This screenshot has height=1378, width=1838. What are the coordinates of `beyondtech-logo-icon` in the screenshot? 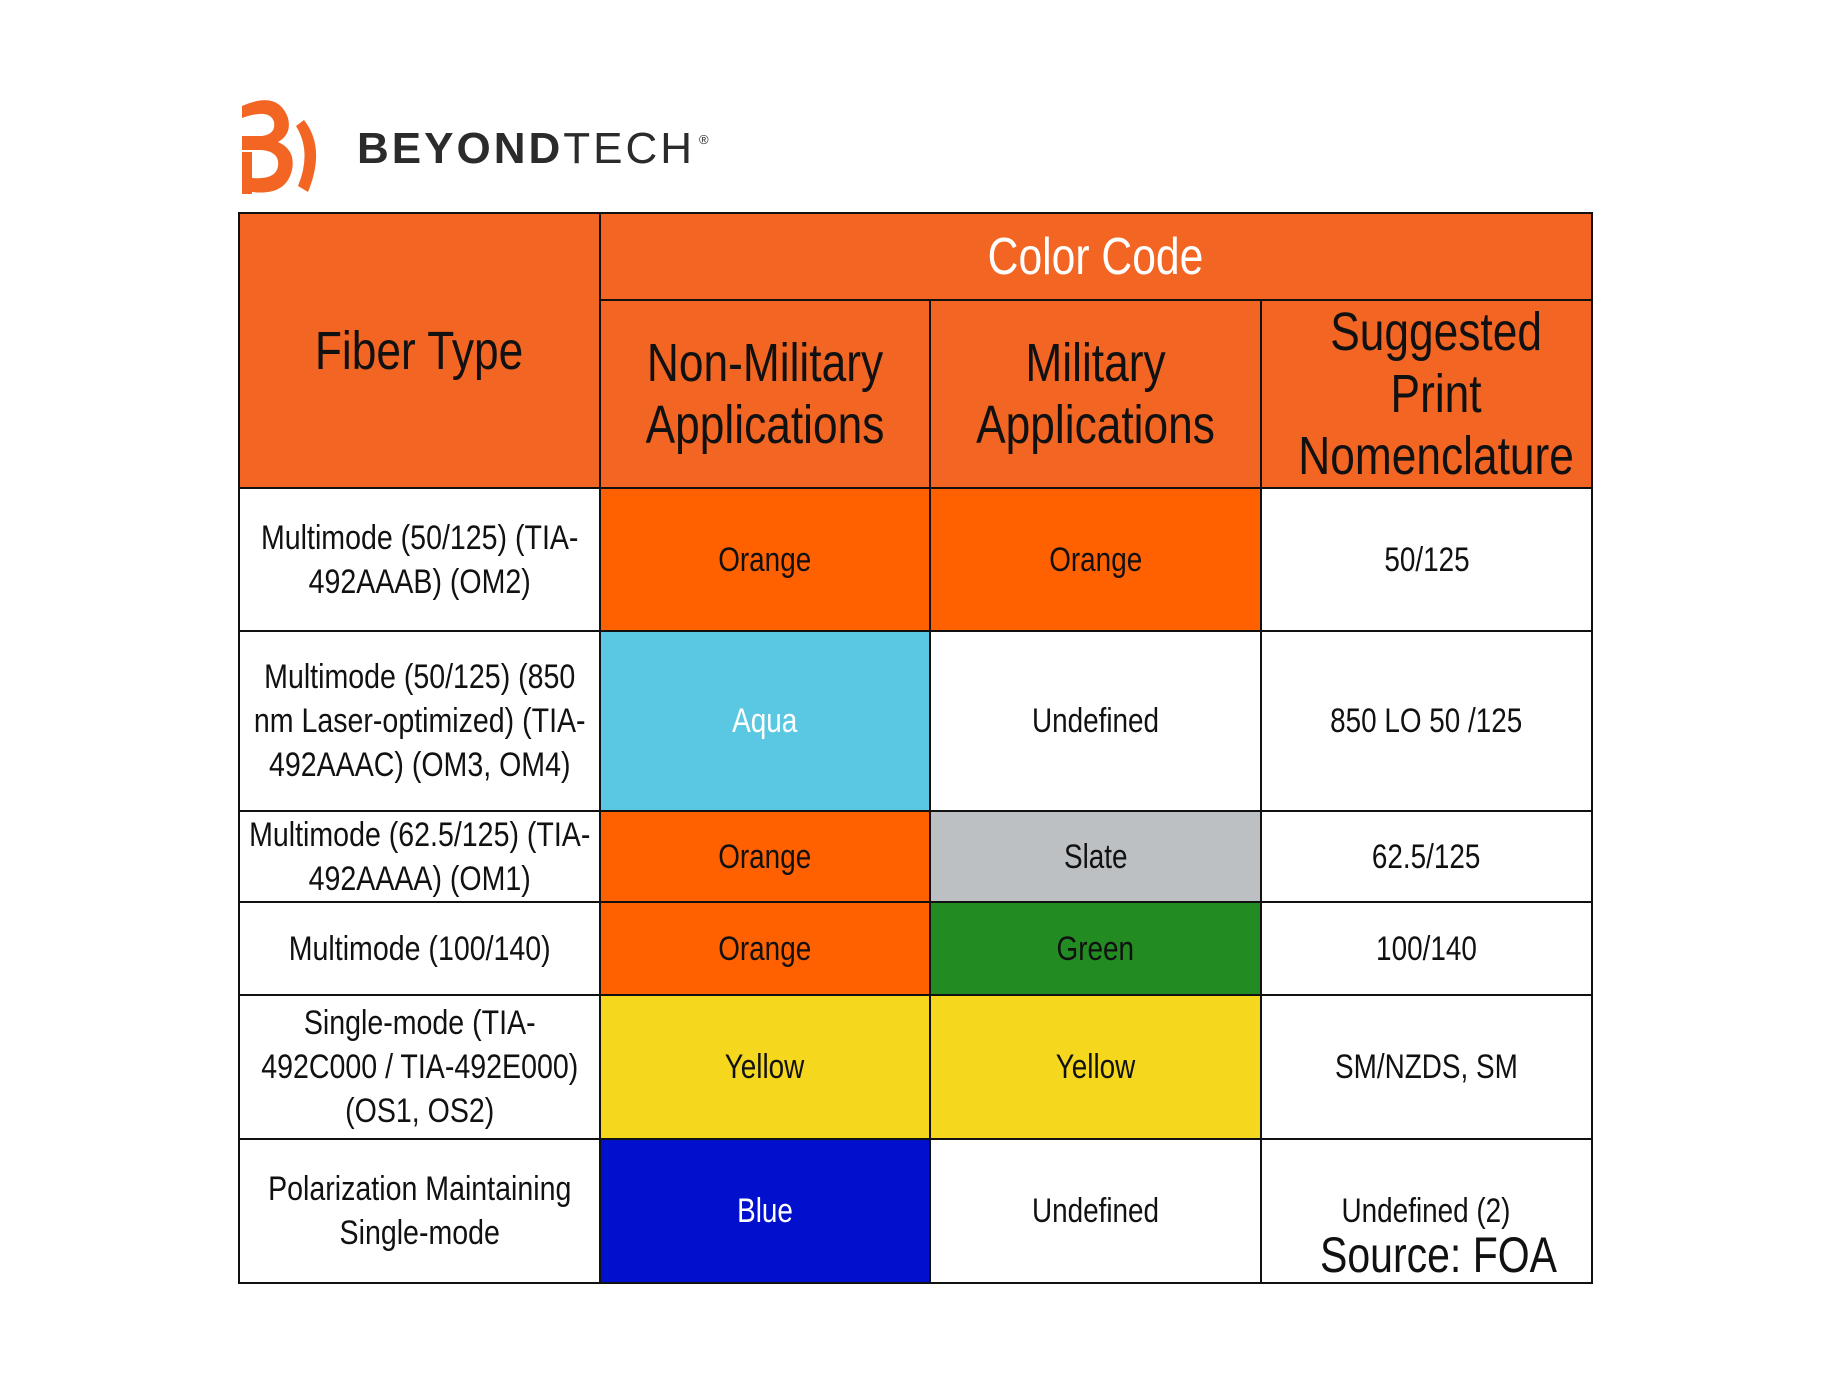 It's located at (279, 147).